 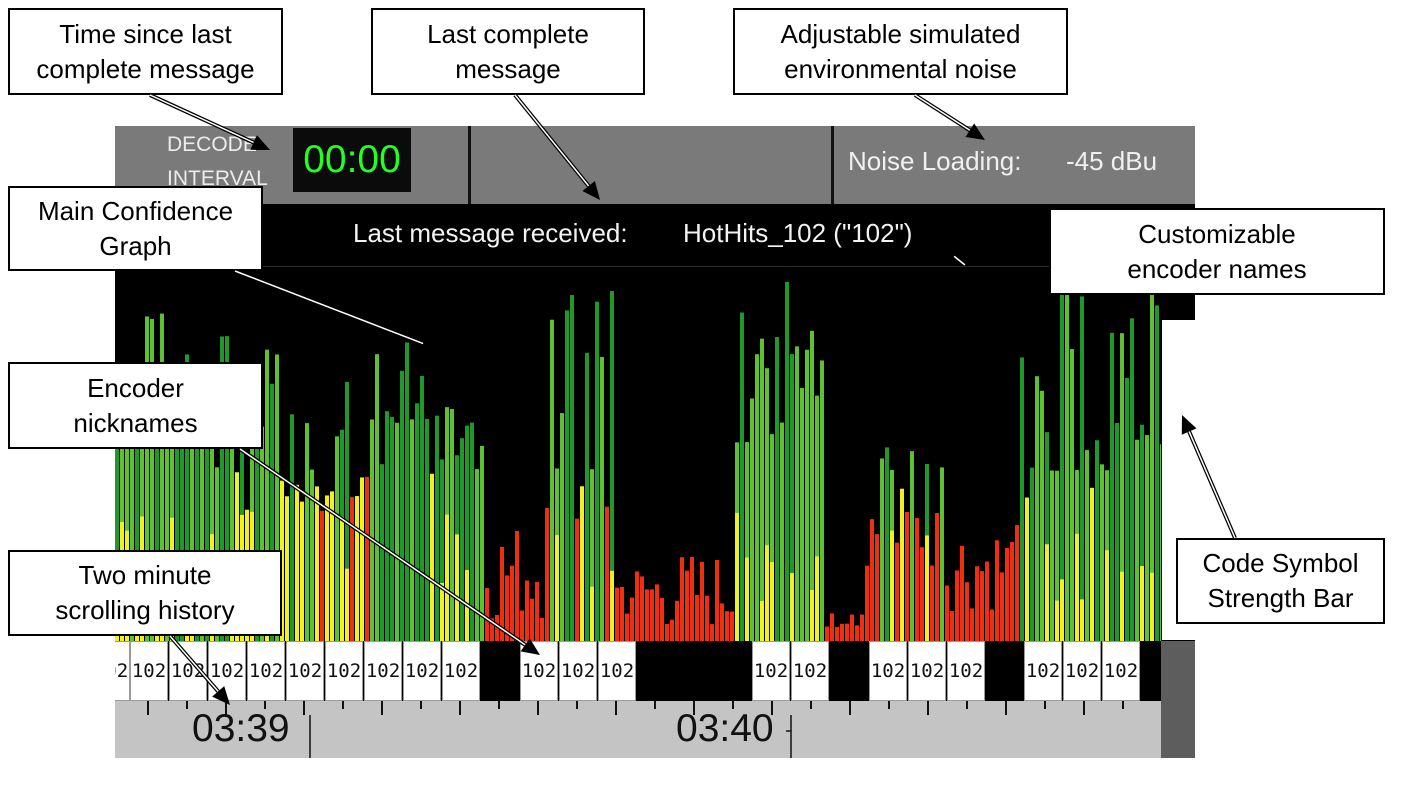 I want to click on callout-line: complete message, so click(x=145, y=68).